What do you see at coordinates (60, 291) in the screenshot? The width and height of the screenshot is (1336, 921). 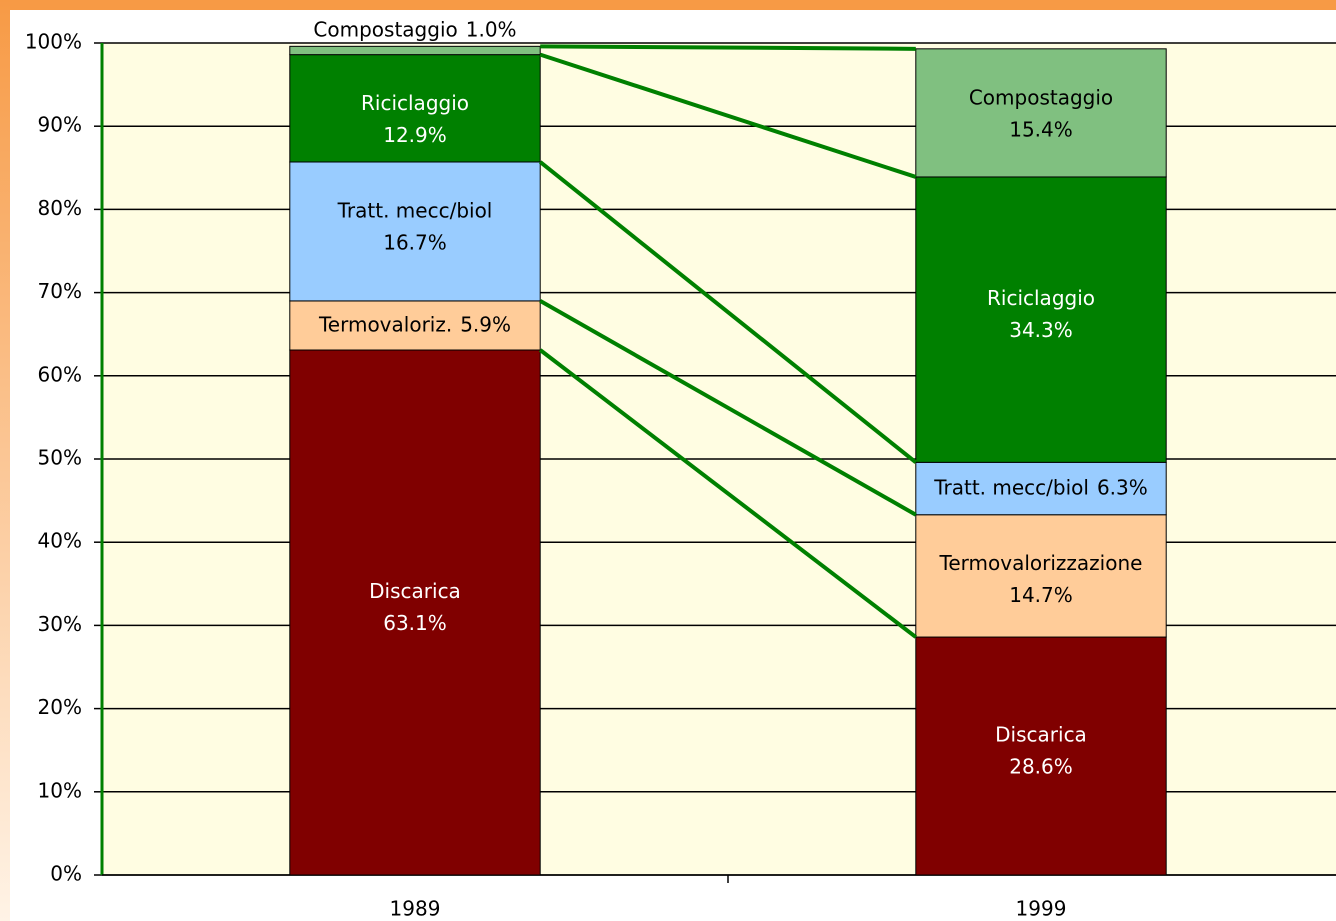 I see `y-tick-label: 70%` at bounding box center [60, 291].